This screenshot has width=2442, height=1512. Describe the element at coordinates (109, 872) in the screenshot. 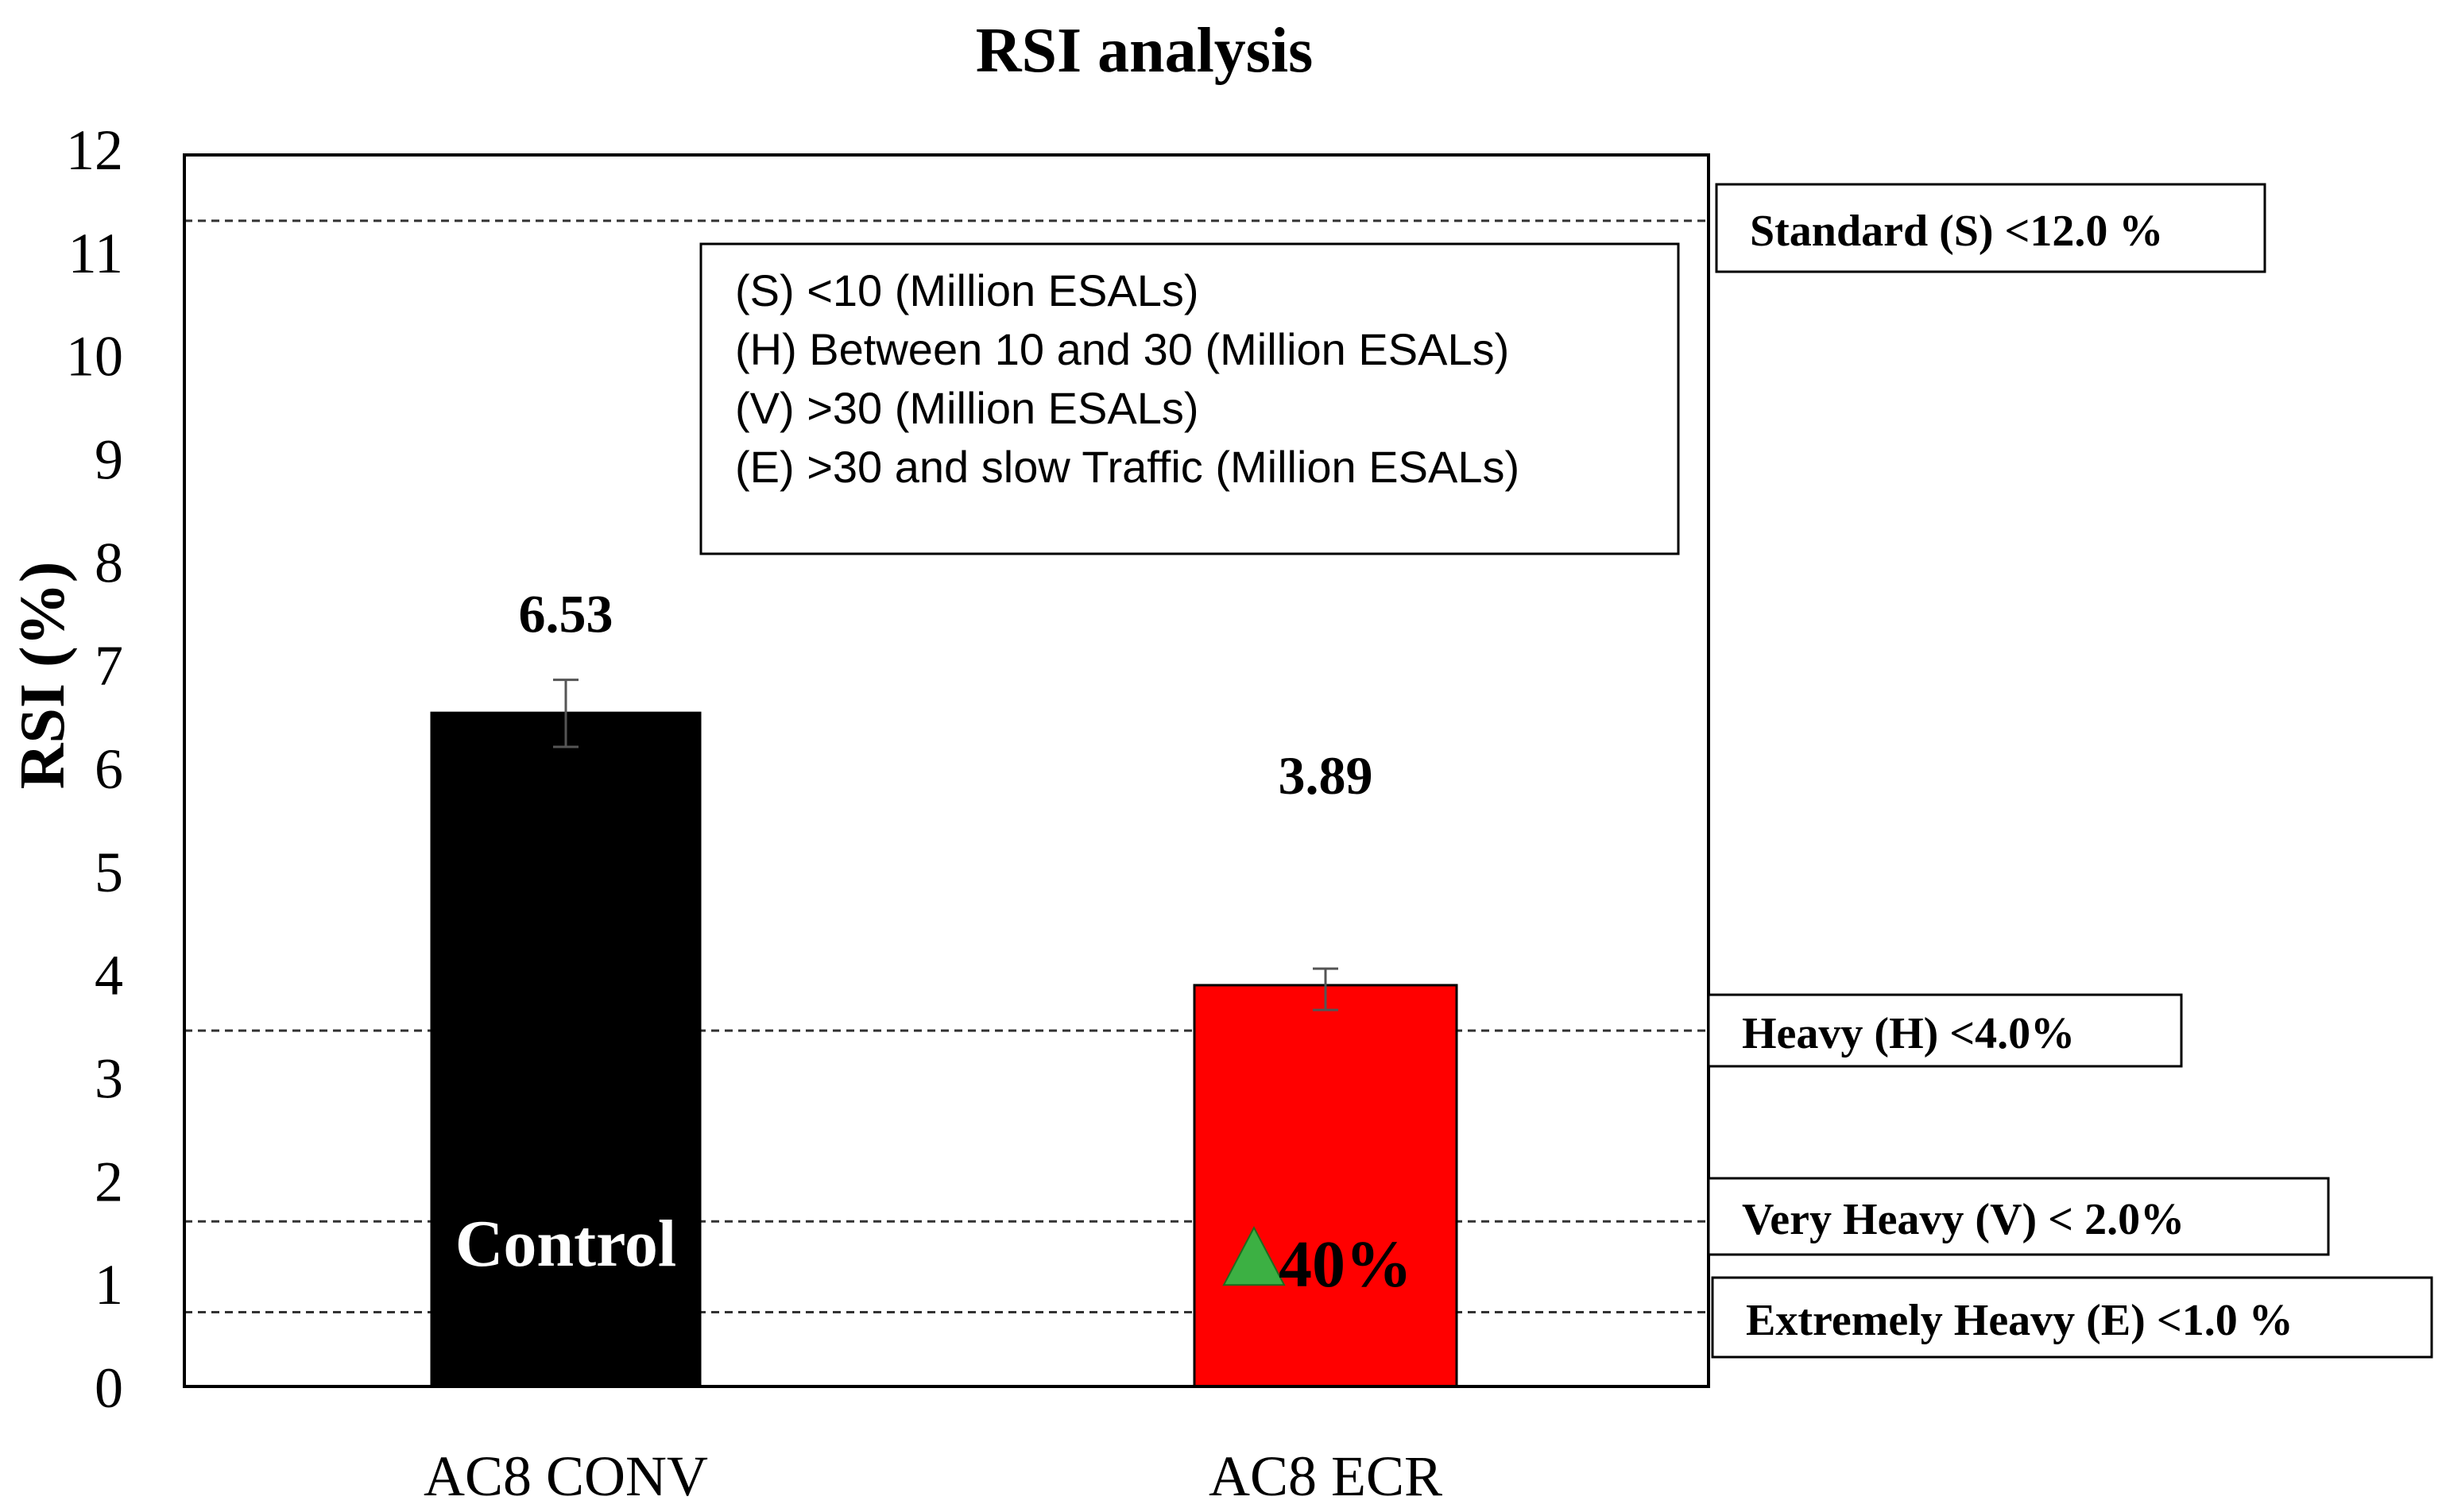

I see `y-tick-label: 5` at that location.